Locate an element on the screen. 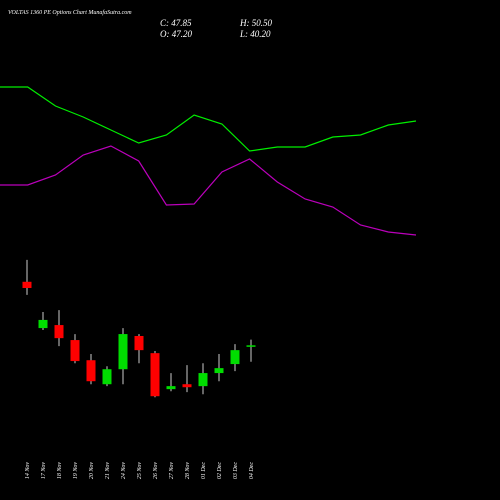  x-tick-label: 14 Nov is located at coordinates (27, 471).